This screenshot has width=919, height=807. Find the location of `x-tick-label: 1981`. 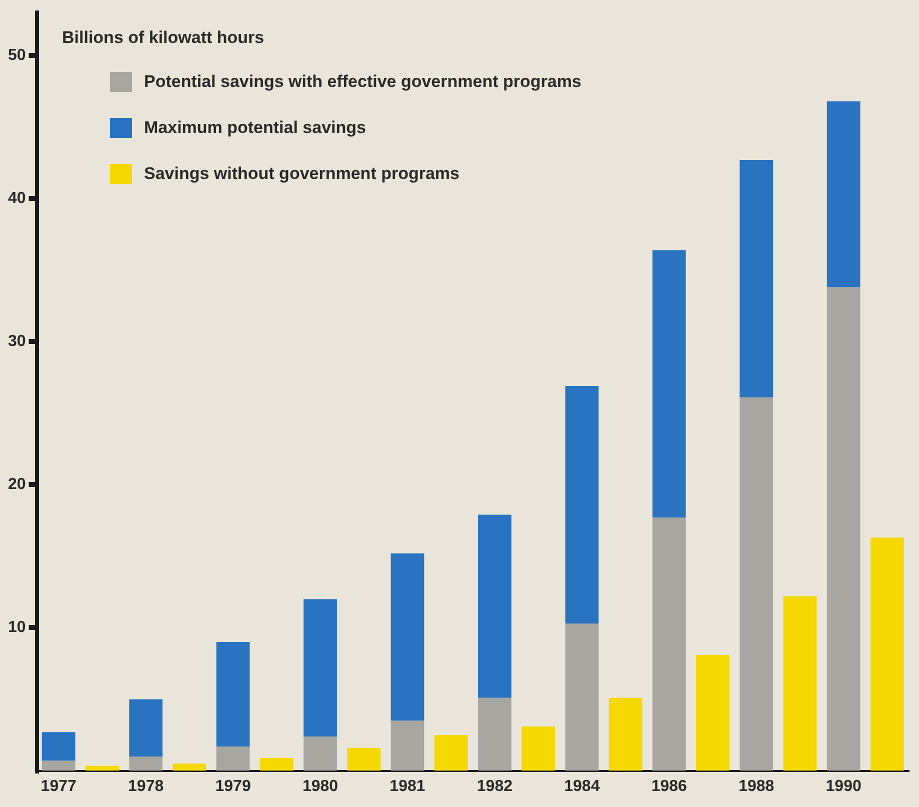

x-tick-label: 1981 is located at coordinates (408, 786).